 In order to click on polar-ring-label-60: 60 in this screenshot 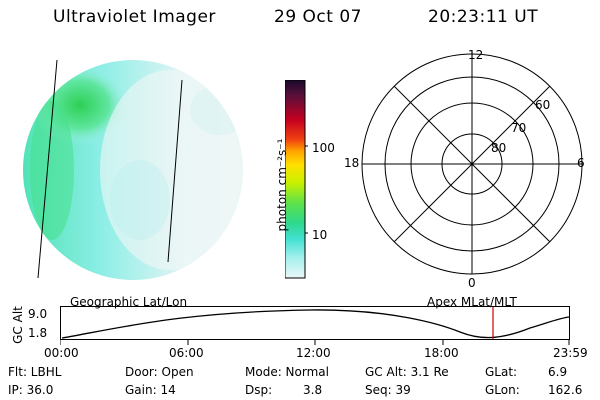, I will do `click(543, 105)`.